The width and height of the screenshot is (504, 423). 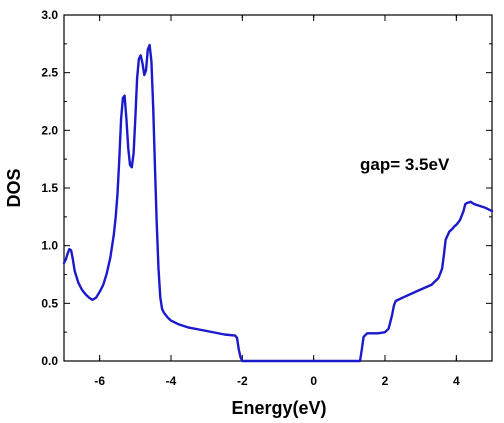 What do you see at coordinates (49, 15) in the screenshot?
I see `y-tick-label: 3.0` at bounding box center [49, 15].